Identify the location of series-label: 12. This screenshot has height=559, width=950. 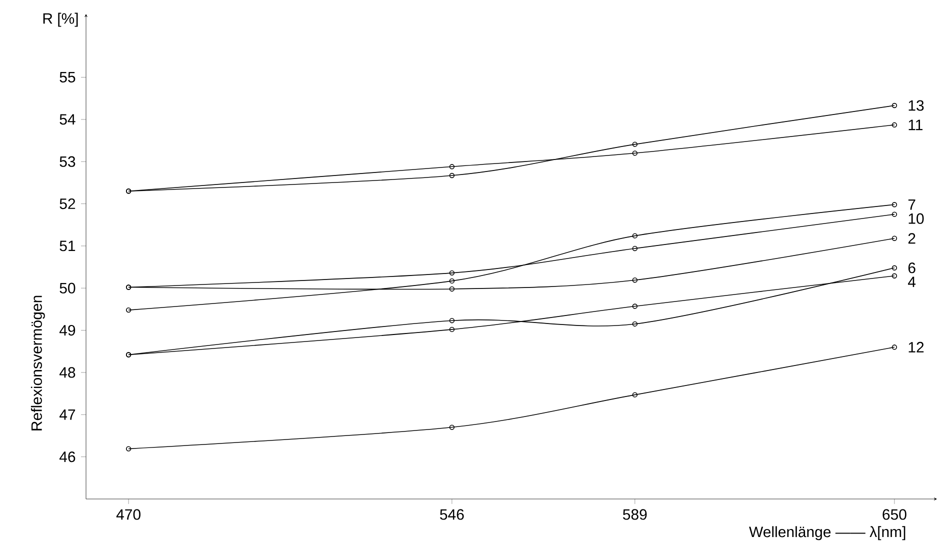
(916, 347).